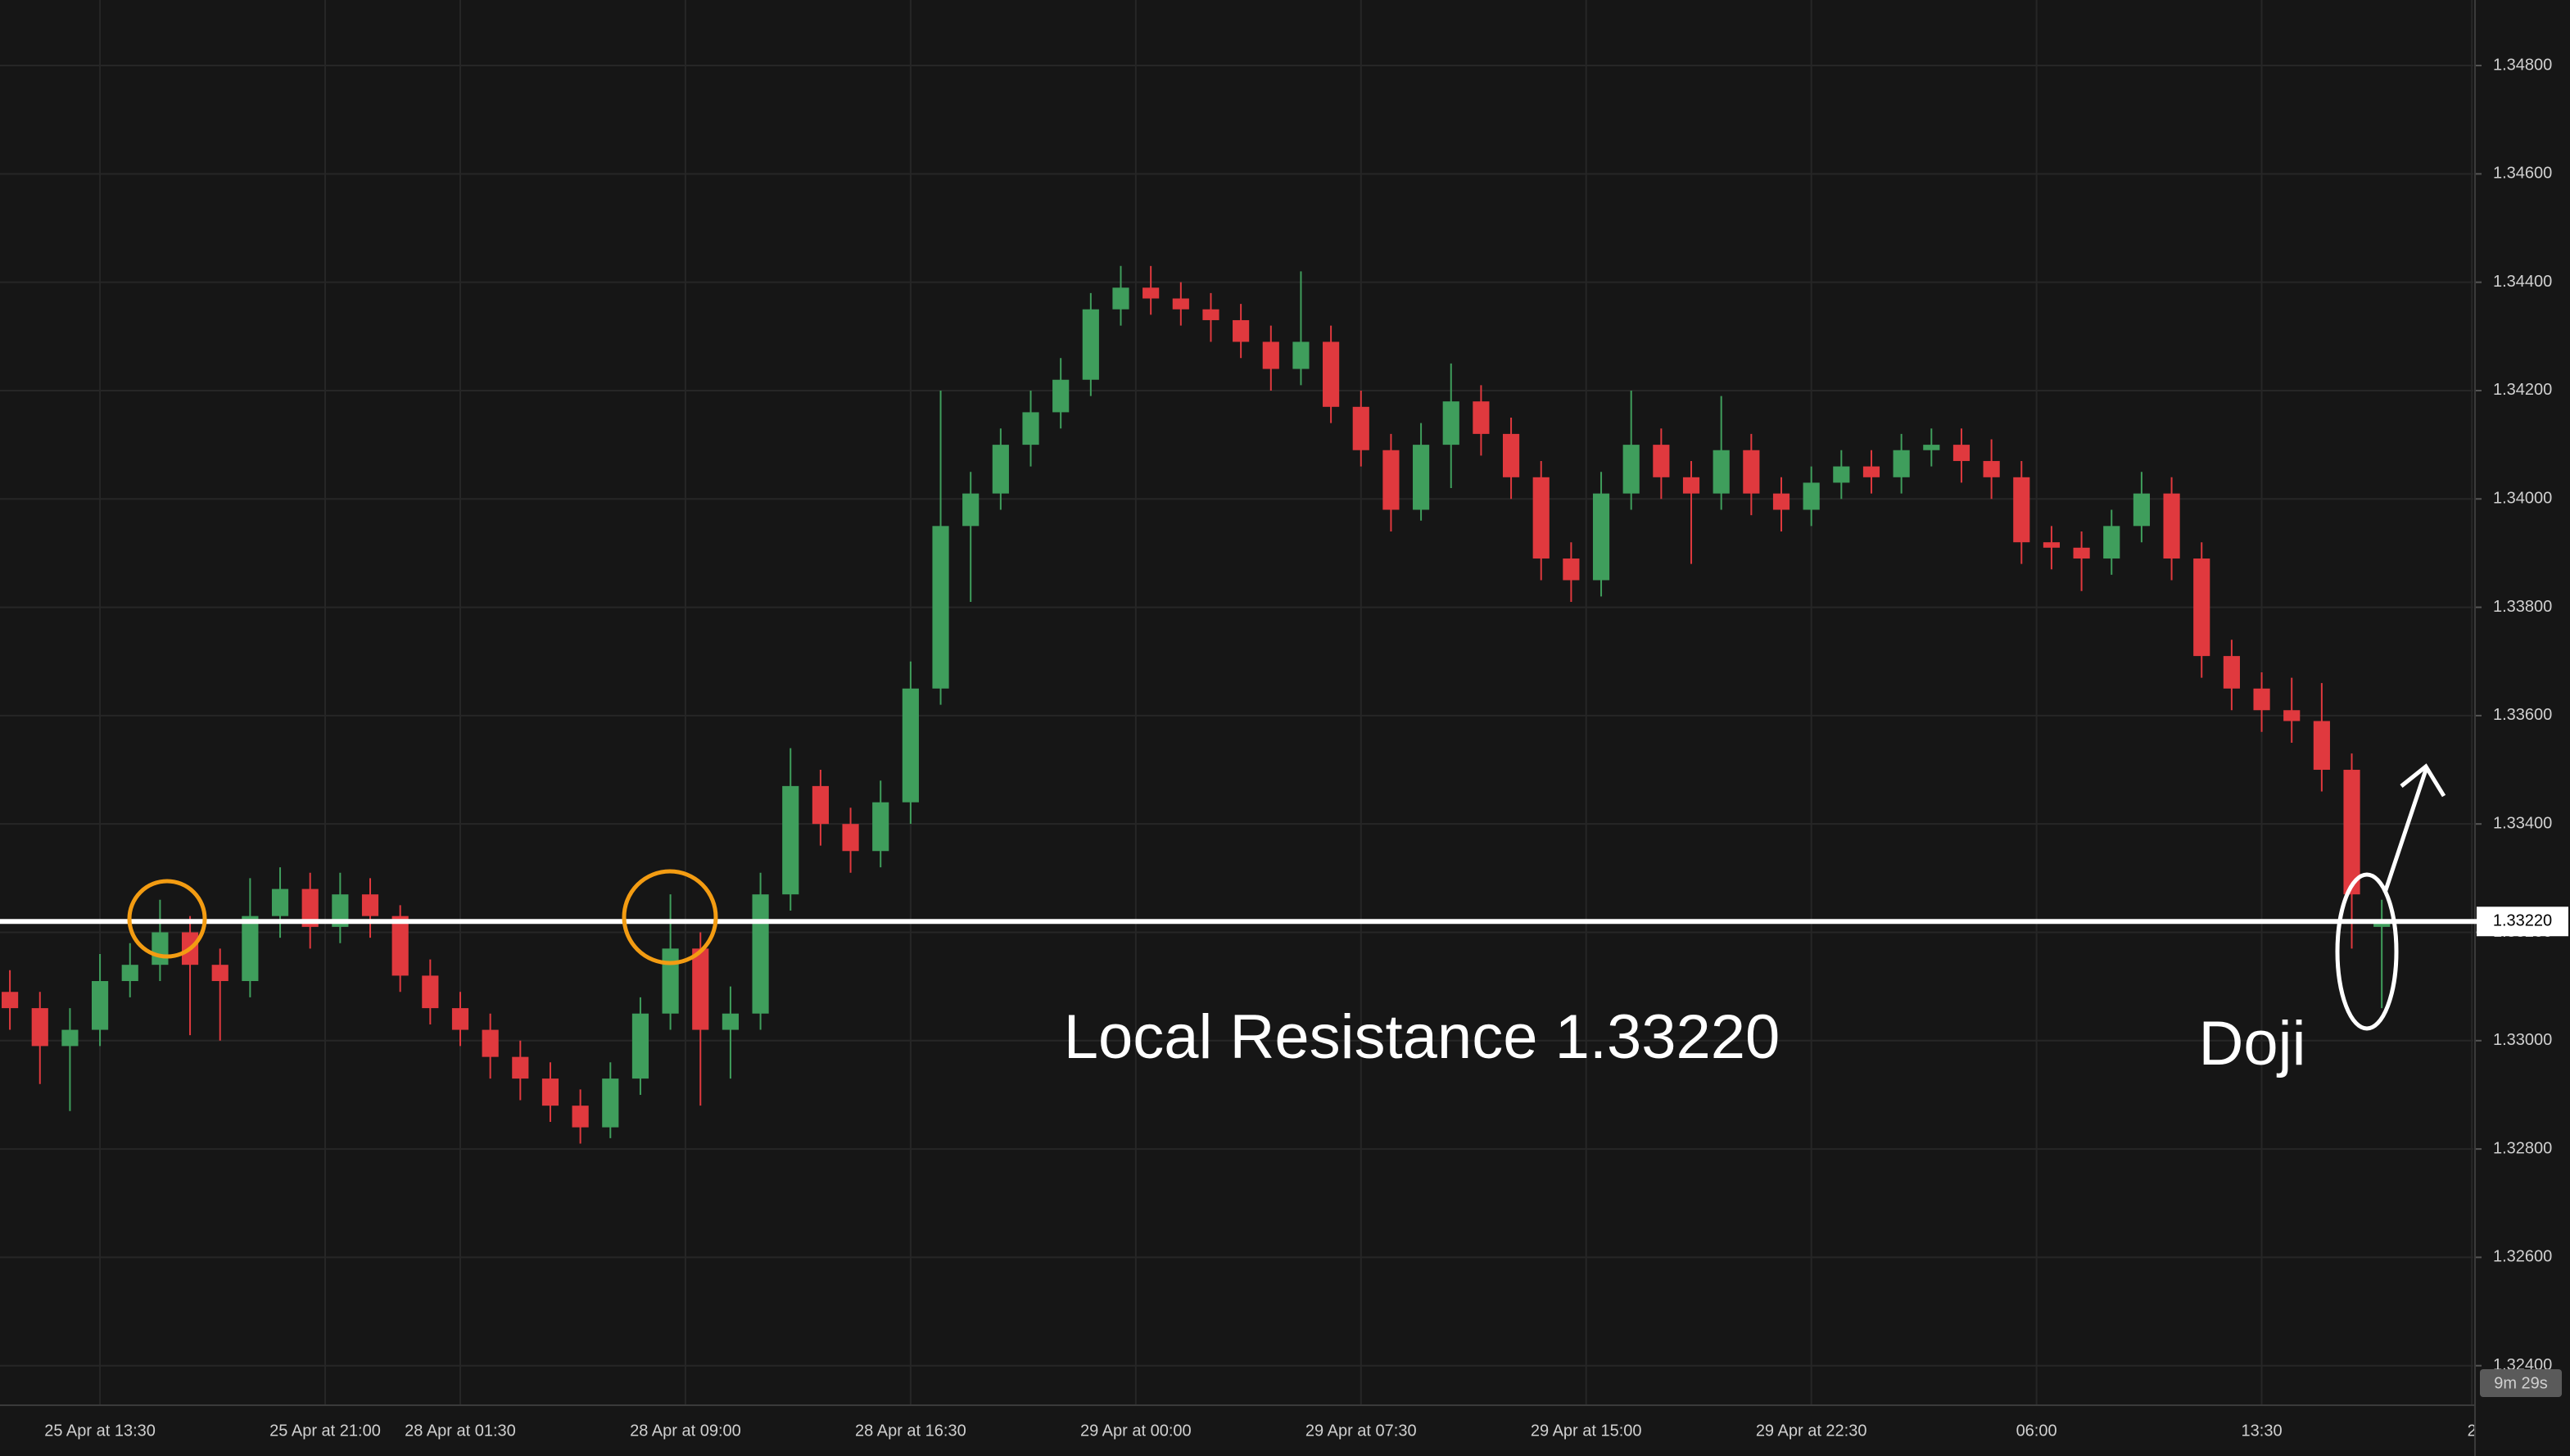  I want to click on x-tick-label: 2, so click(2473, 1431).